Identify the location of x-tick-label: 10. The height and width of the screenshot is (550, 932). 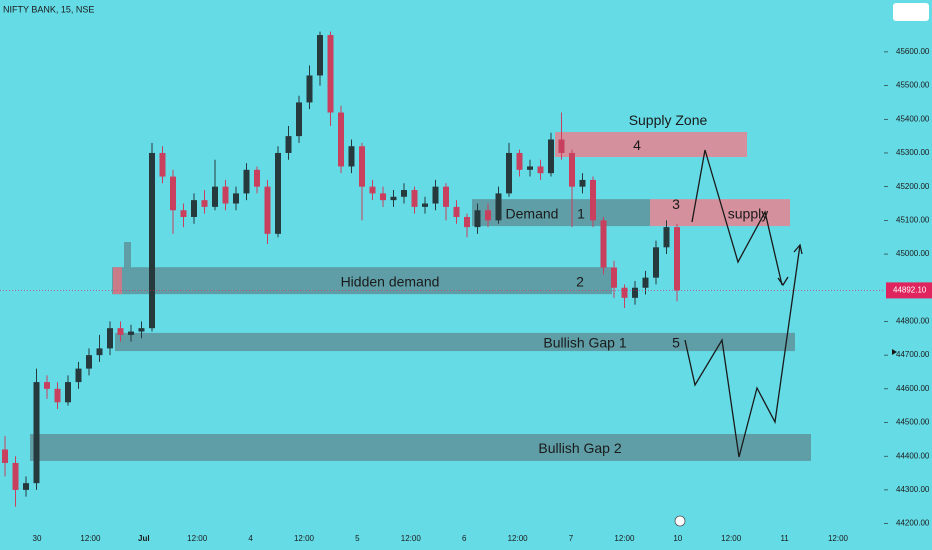
(677, 538).